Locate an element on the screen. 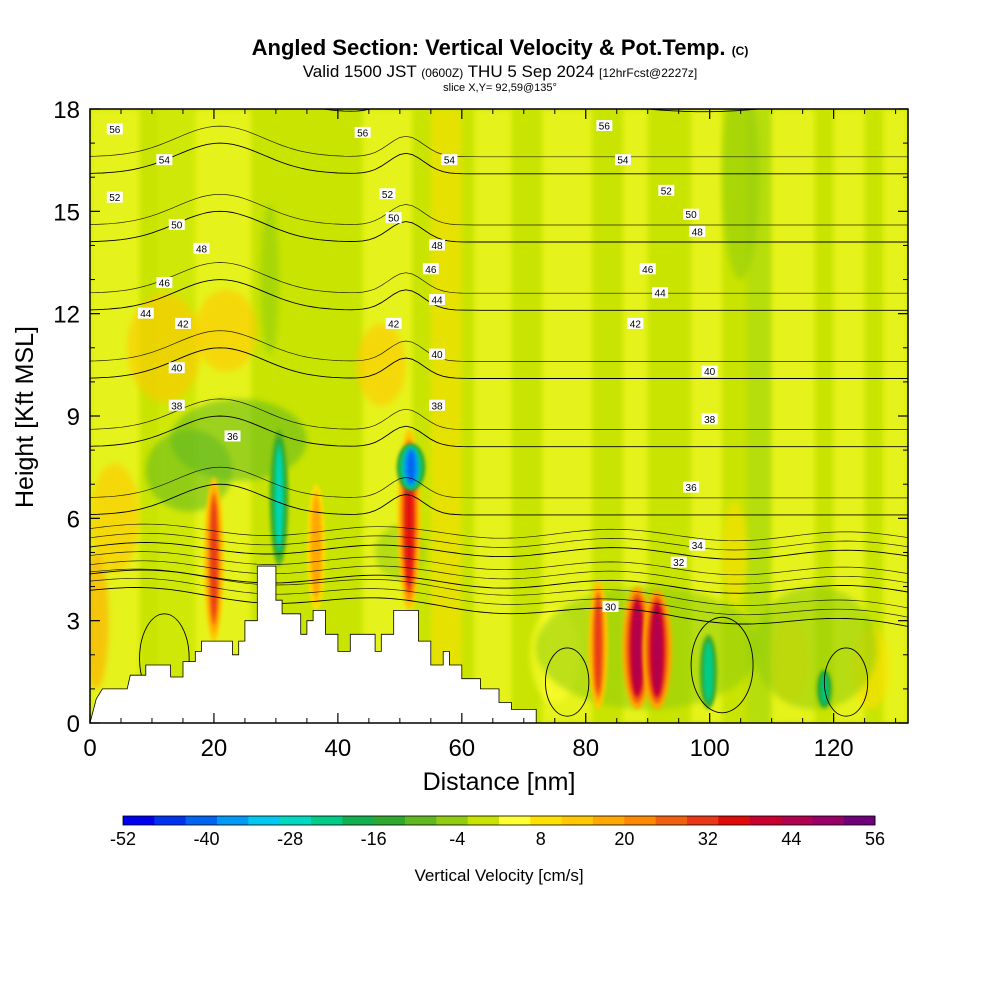 This screenshot has height=1000, width=1000. theta-label-text: 40 is located at coordinates (437, 355).